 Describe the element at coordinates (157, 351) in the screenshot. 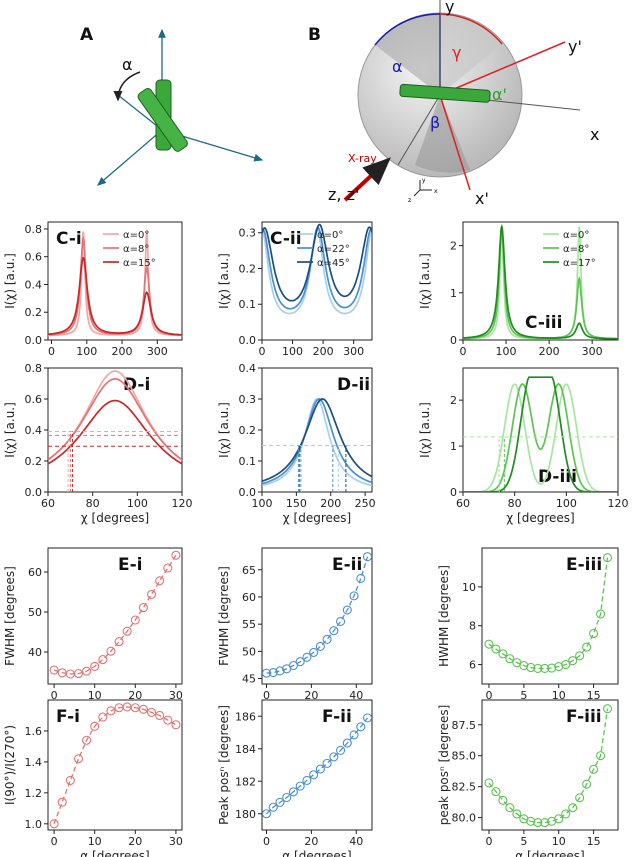

I see `x-tick-label: 300` at that location.